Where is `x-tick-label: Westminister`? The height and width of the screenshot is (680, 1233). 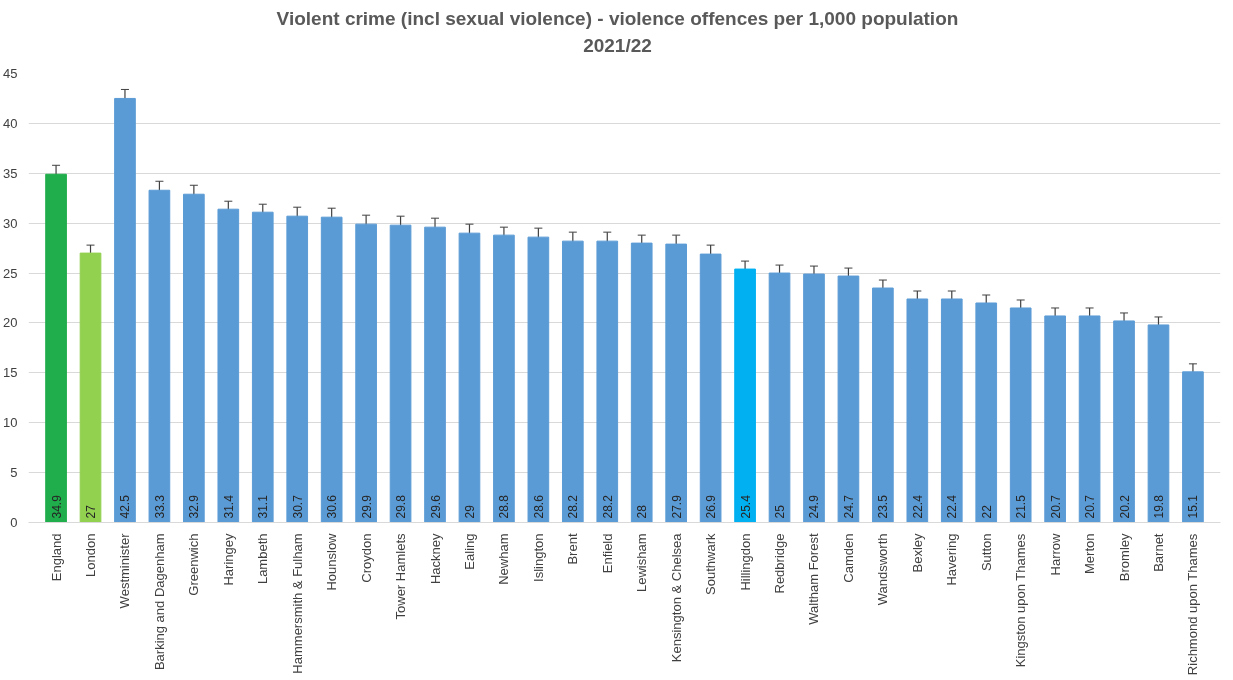
x-tick-label: Westminister is located at coordinates (125, 570).